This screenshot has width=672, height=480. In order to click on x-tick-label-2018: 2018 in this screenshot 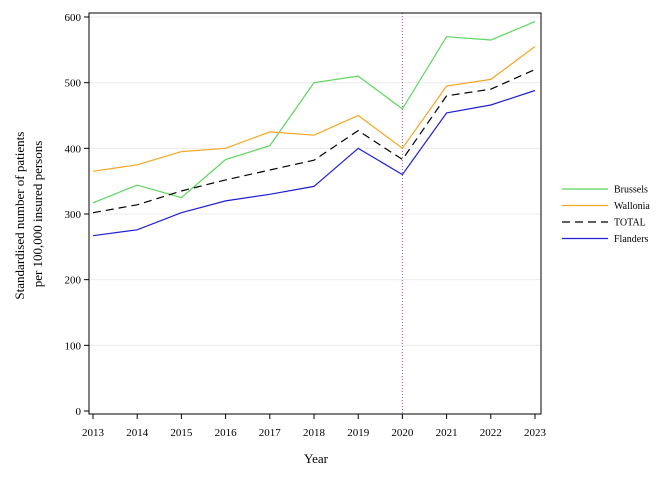, I will do `click(314, 433)`.